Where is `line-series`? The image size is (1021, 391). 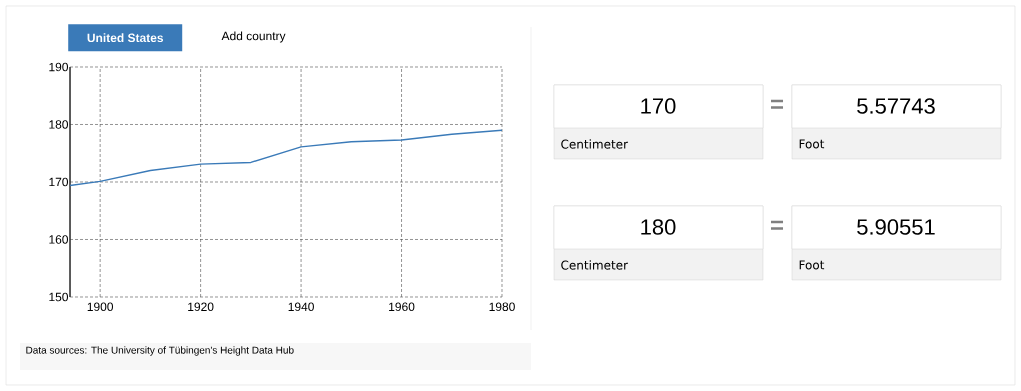 line-series is located at coordinates (286, 158).